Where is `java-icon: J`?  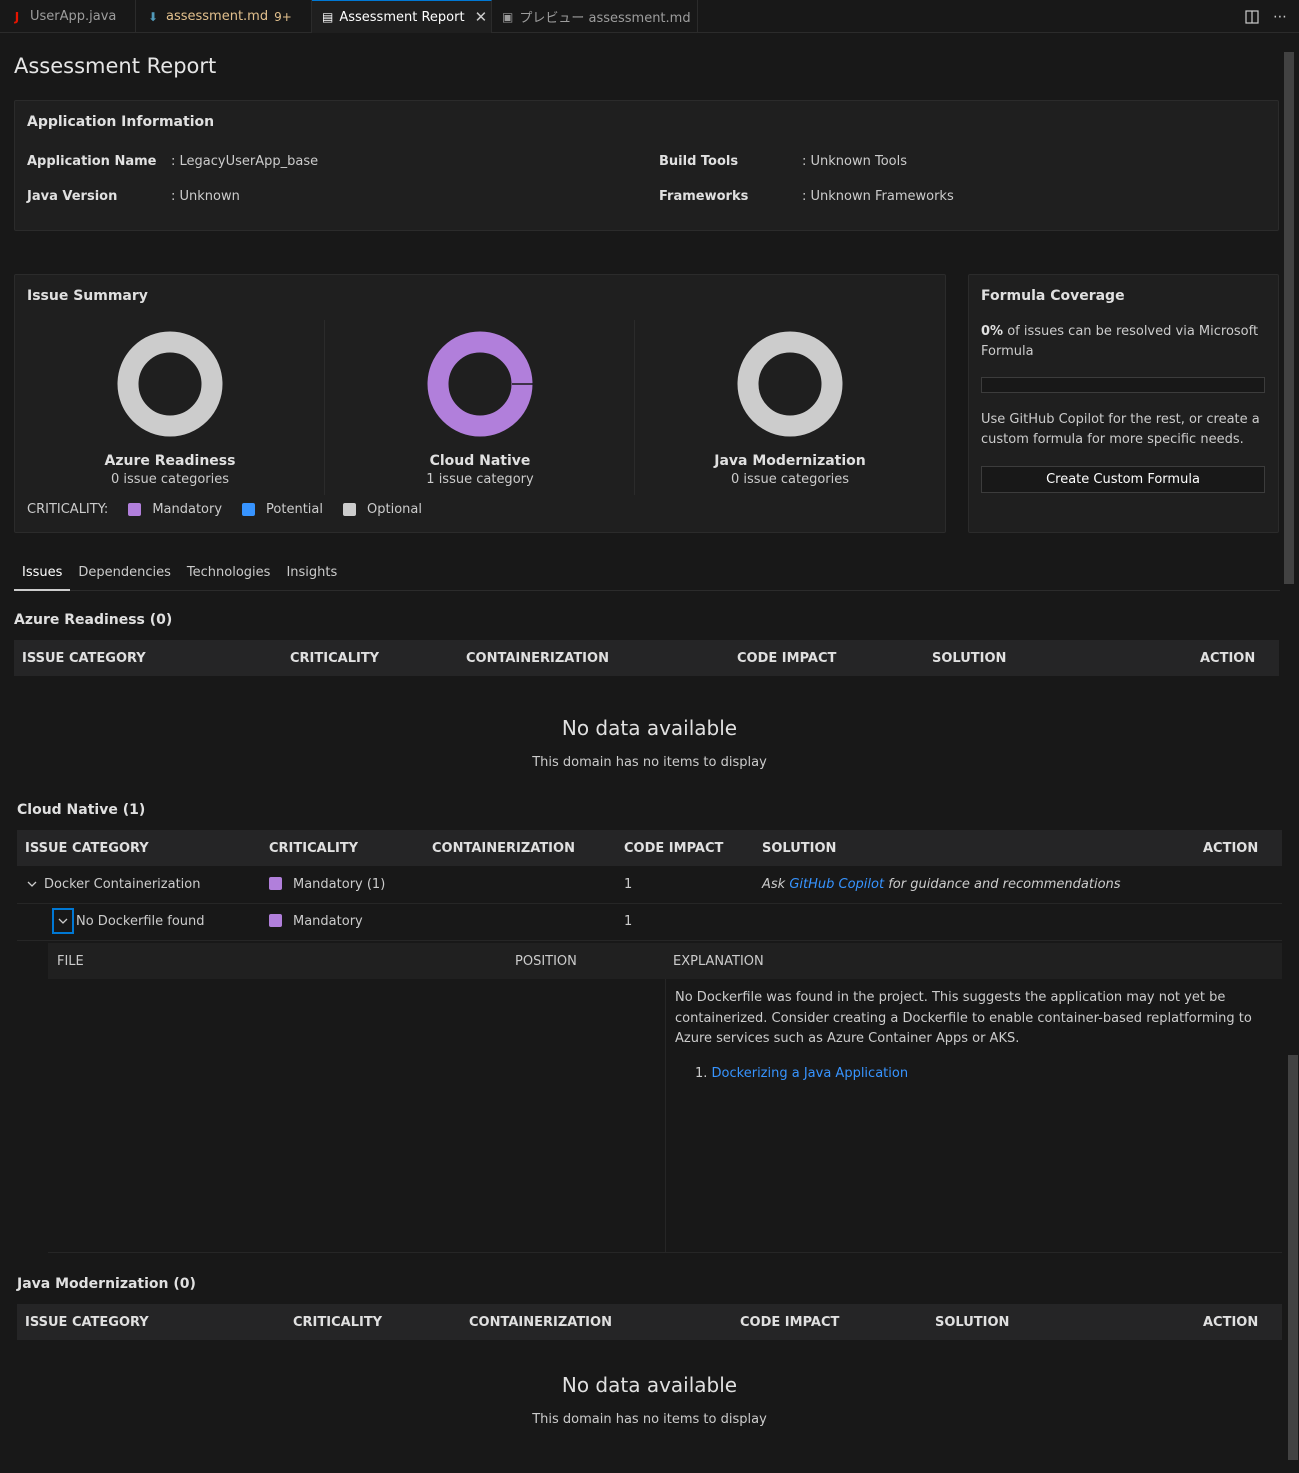
java-icon: J is located at coordinates (17, 16).